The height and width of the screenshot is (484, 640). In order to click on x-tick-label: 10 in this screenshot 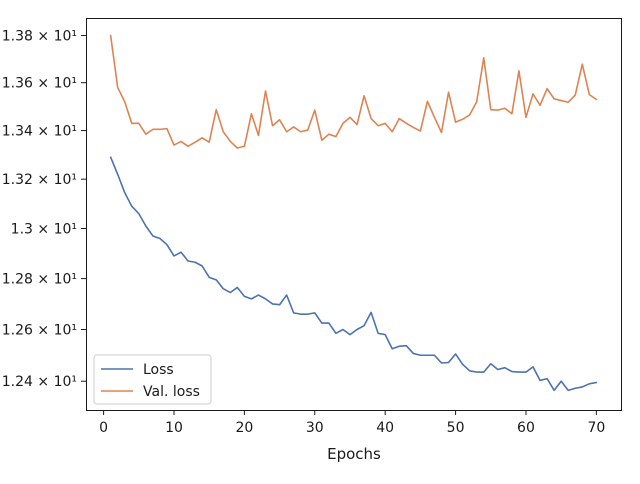, I will do `click(174, 428)`.